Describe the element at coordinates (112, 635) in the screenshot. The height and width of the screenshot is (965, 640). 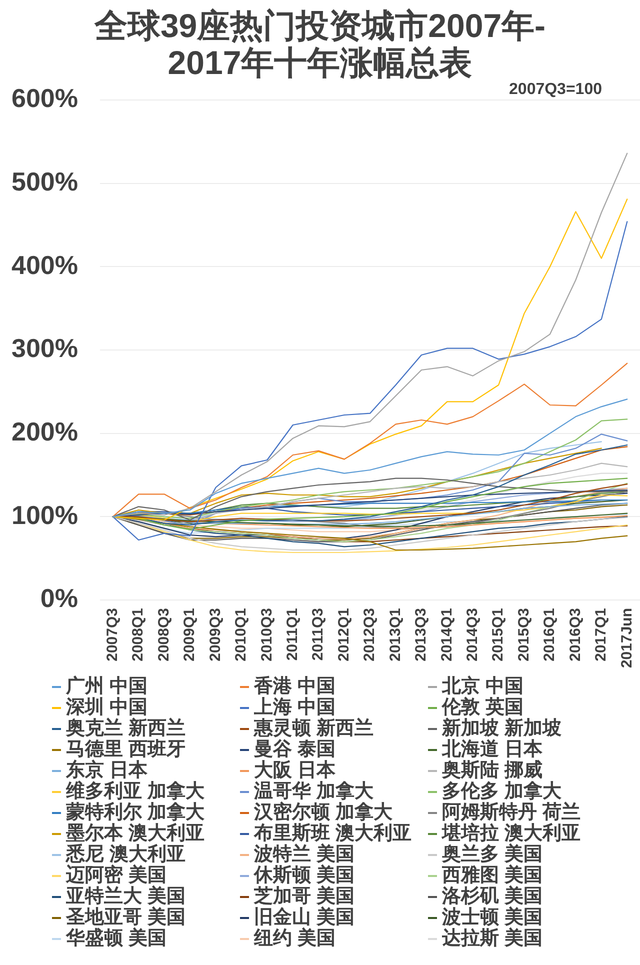
I see `x-tick-label: 2007Q3` at that location.